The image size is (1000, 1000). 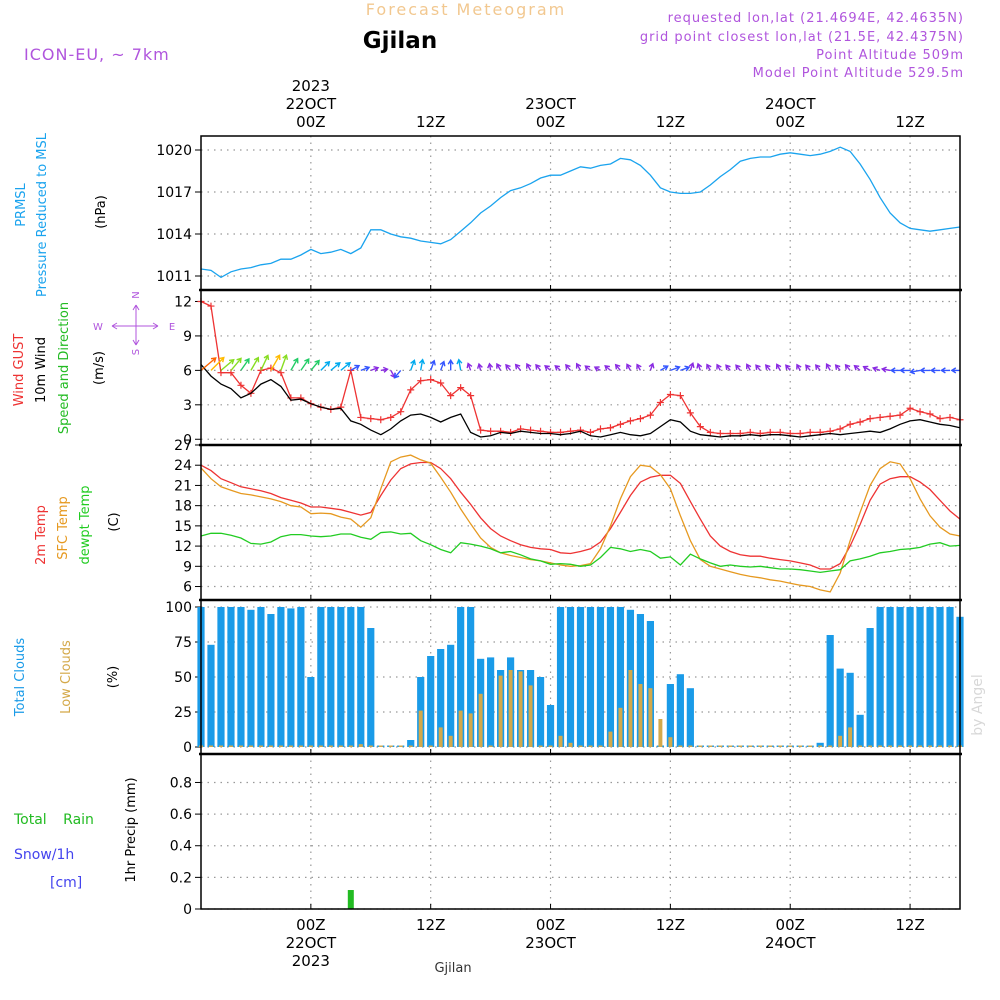 What do you see at coordinates (580, 831) in the screenshot?
I see `precip-frame` at bounding box center [580, 831].